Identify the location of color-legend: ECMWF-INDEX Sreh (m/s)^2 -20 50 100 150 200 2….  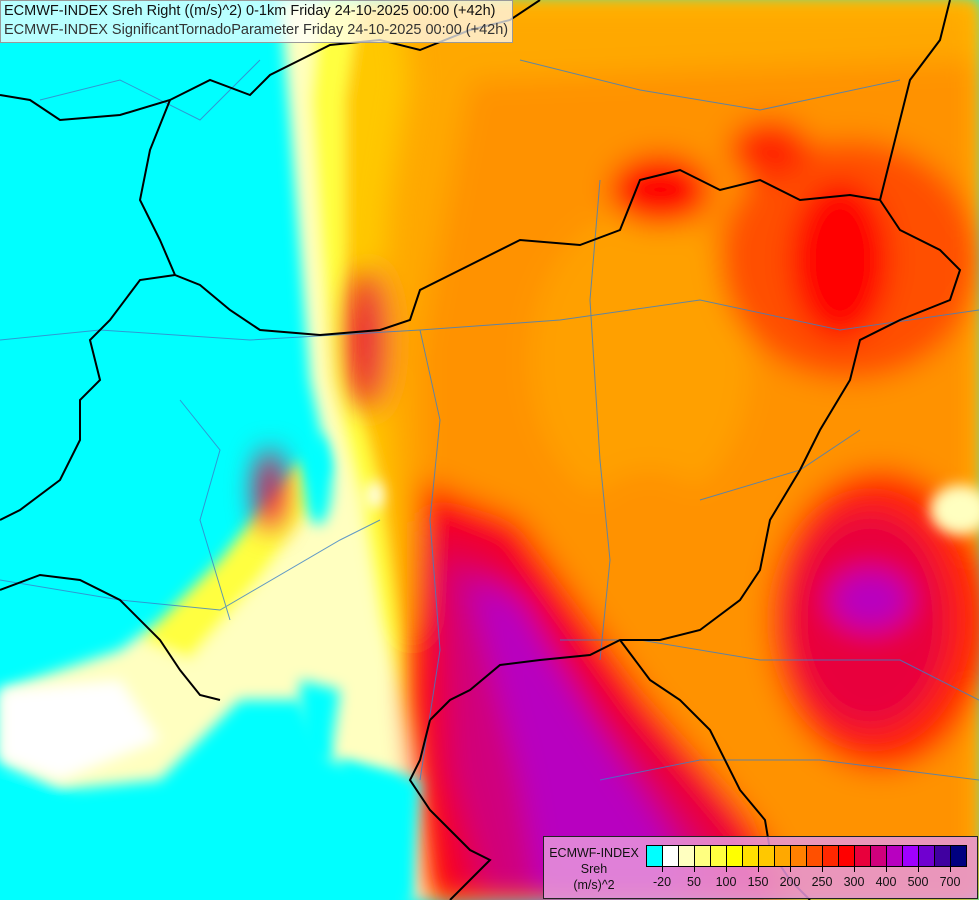
(760, 867).